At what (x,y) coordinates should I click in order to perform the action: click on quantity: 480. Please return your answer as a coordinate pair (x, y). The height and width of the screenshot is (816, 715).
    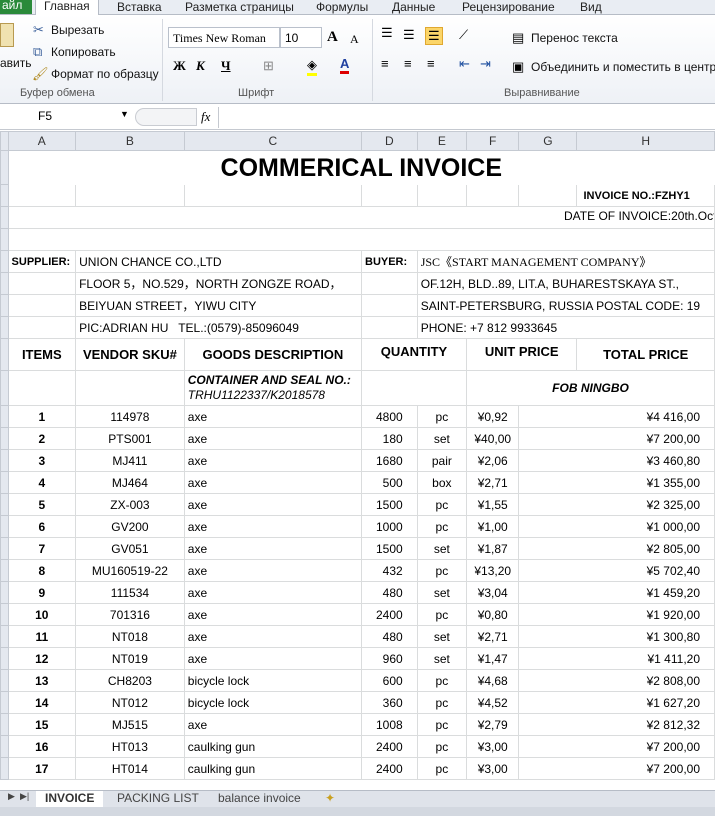
    Looking at the image, I should click on (389, 636).